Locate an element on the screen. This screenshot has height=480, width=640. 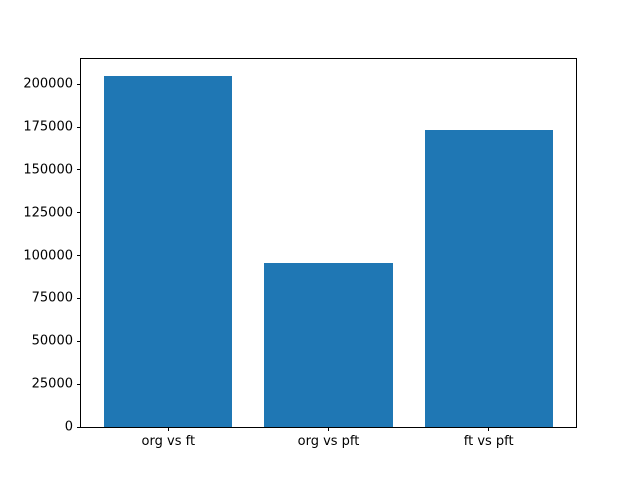
y-tick-label-50000: 50000 is located at coordinates (52, 341).